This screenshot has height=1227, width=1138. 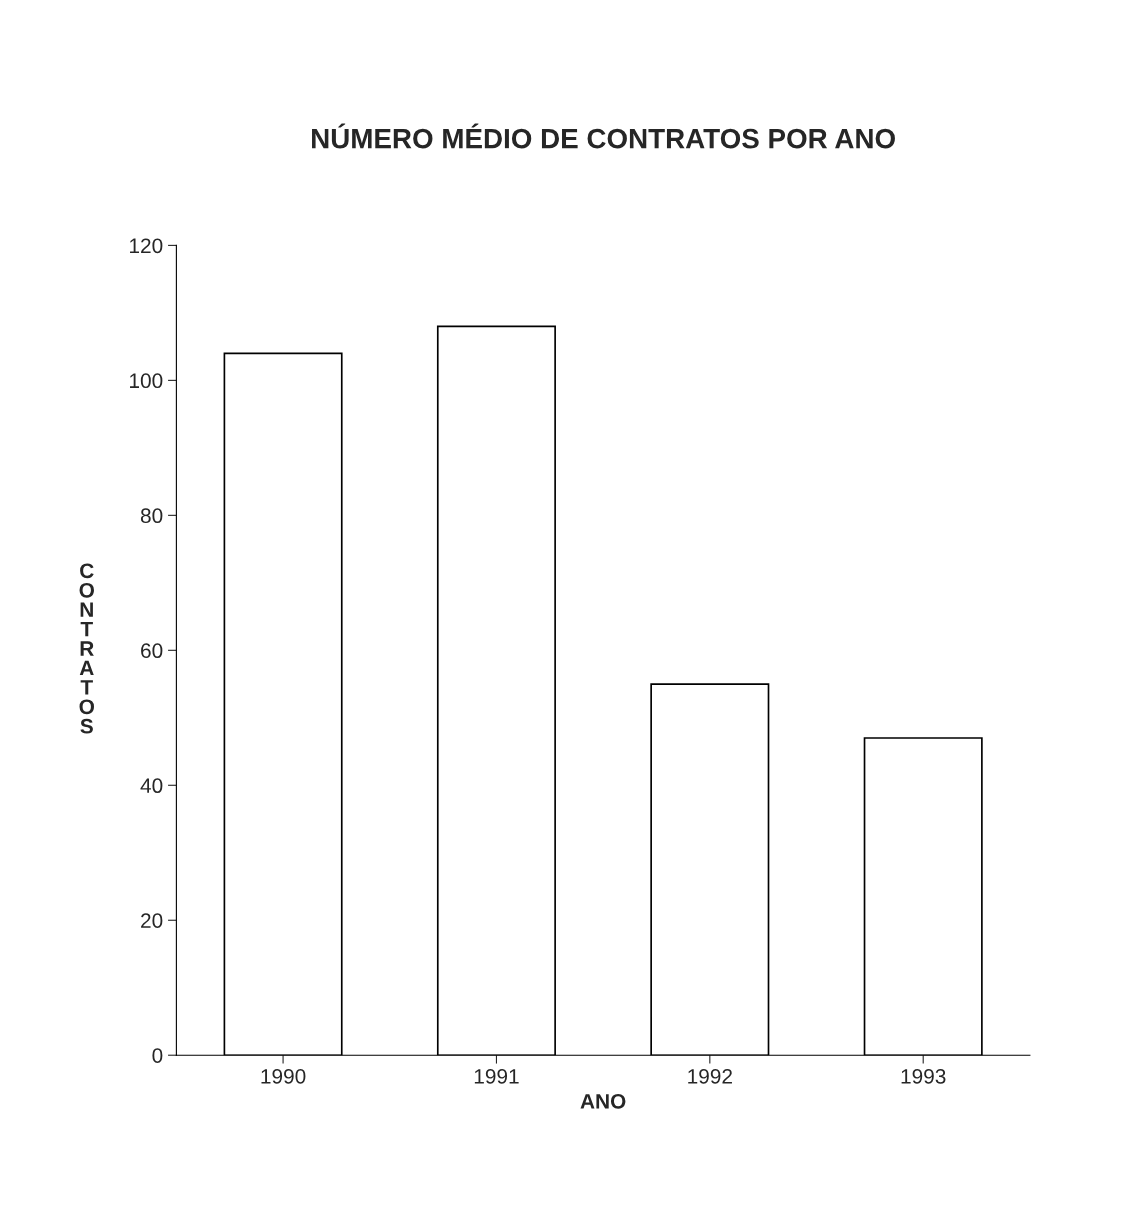 I want to click on text: CONTRATOS, so click(x=86, y=648).